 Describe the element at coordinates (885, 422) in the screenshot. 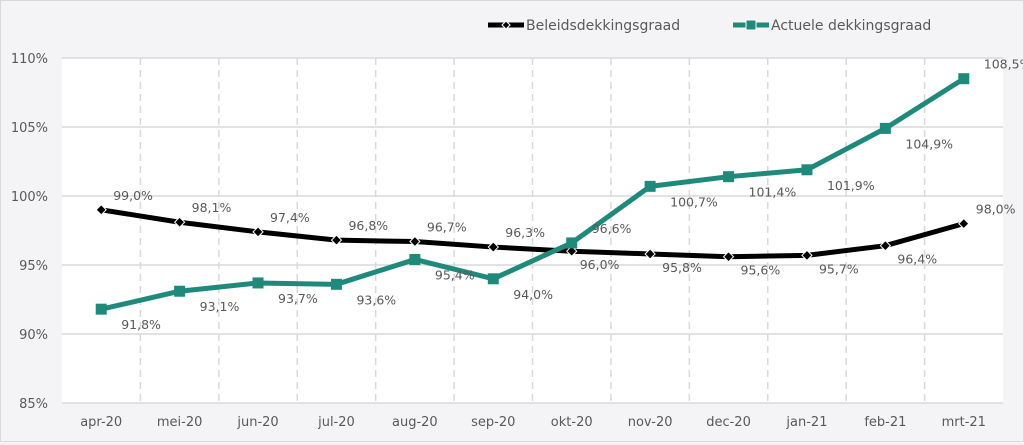

I see `x-tick-label: feb-21` at that location.